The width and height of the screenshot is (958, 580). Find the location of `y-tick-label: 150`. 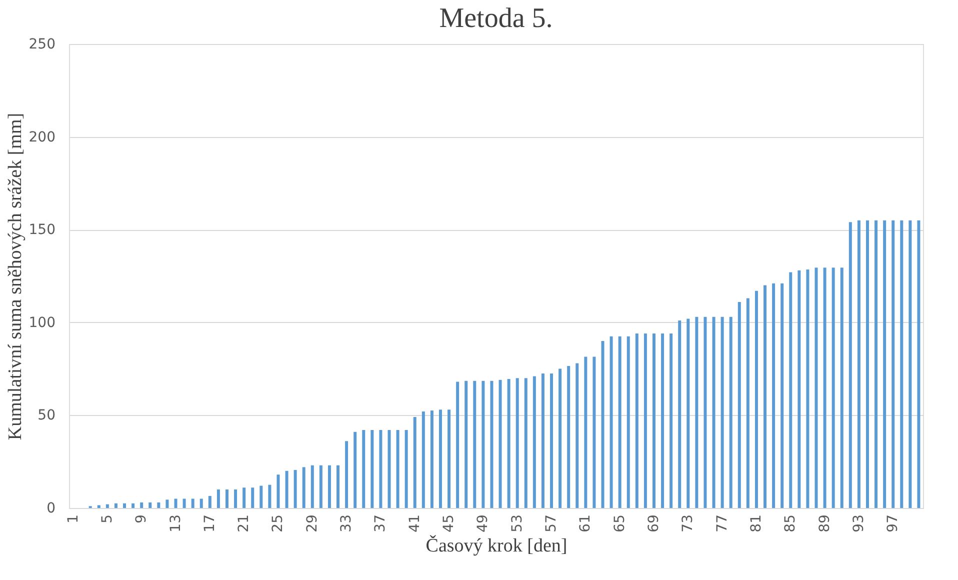

y-tick-label: 150 is located at coordinates (42, 230).